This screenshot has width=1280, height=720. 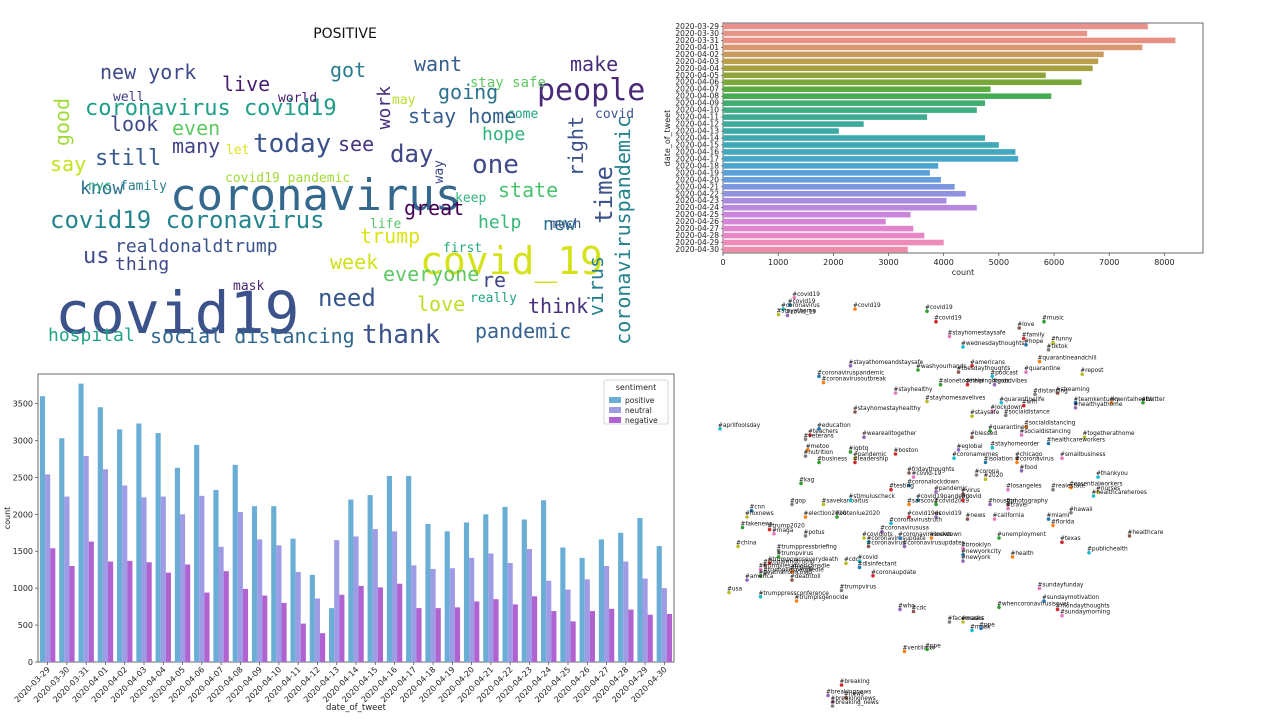 I want to click on hbar-category-label: 2020-04-09, so click(x=697, y=103).